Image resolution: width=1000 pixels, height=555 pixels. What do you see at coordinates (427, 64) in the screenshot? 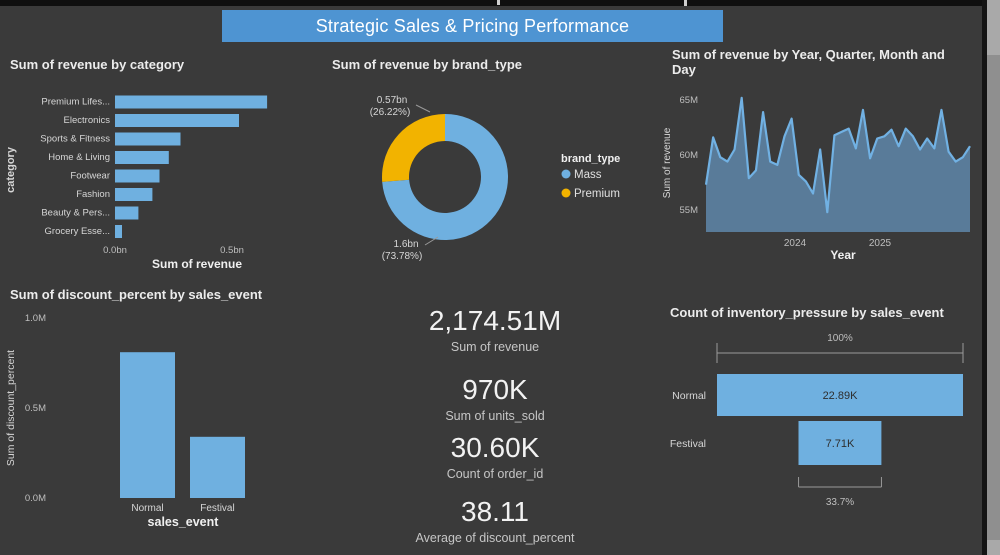
I see `chart-title: Sum of revenue by brand_type` at bounding box center [427, 64].